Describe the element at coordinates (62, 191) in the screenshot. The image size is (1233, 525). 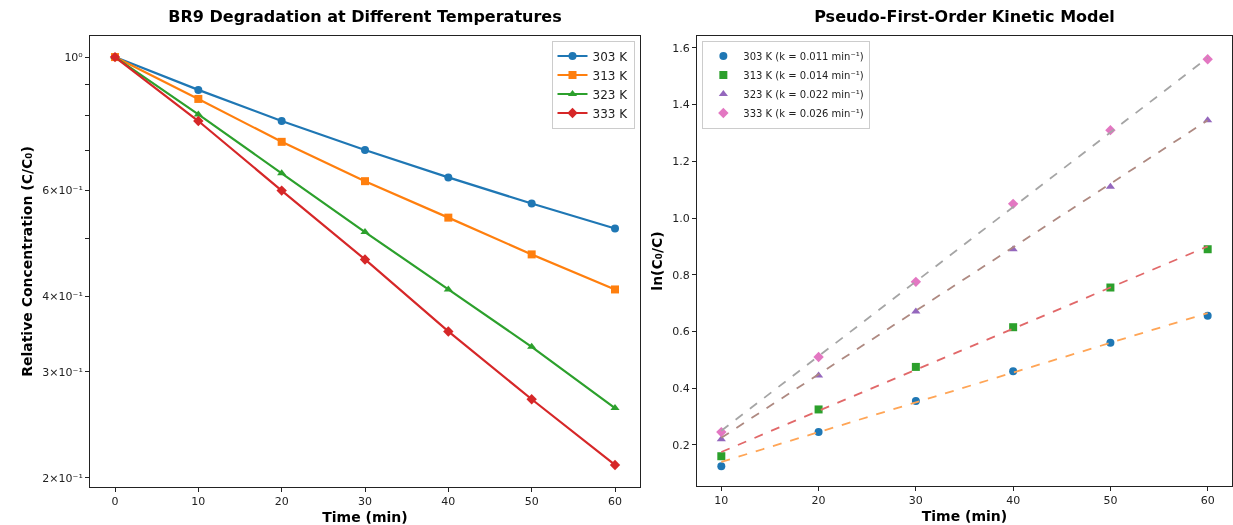
I see `y-tick-label: 6×10⁻¹` at that location.